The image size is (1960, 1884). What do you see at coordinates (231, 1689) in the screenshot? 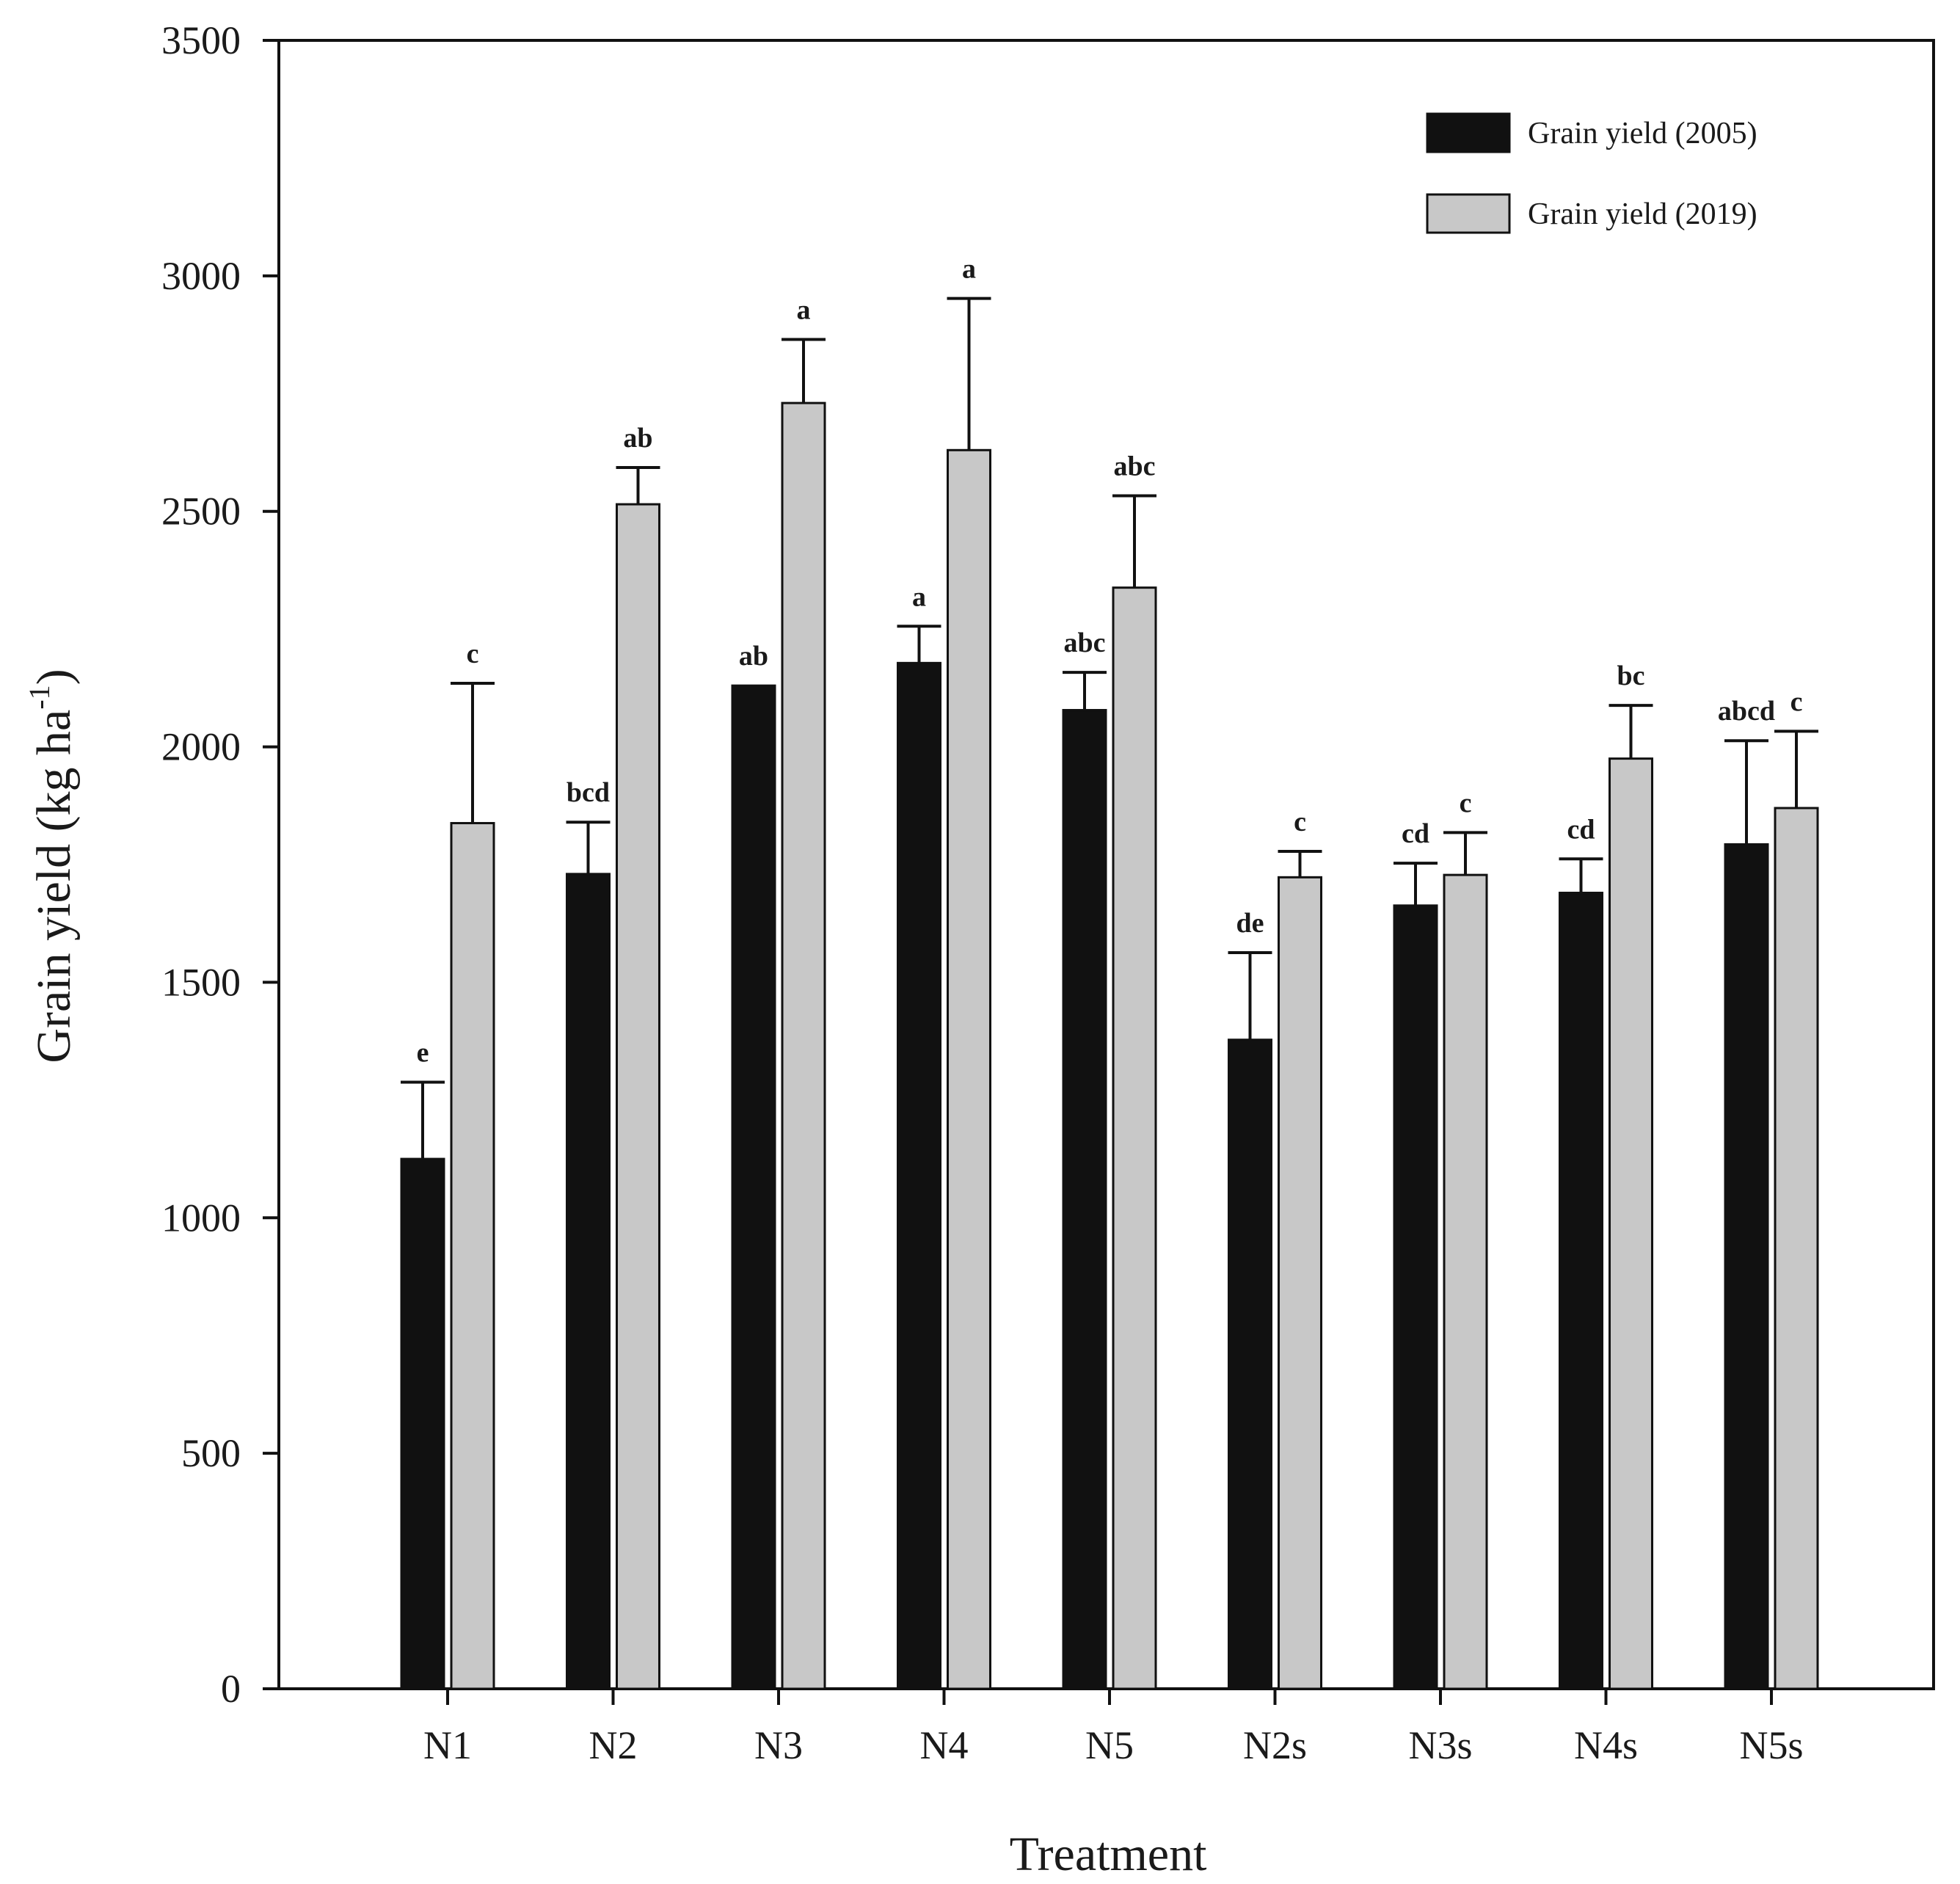
I see `y-tick-label: 0` at bounding box center [231, 1689].